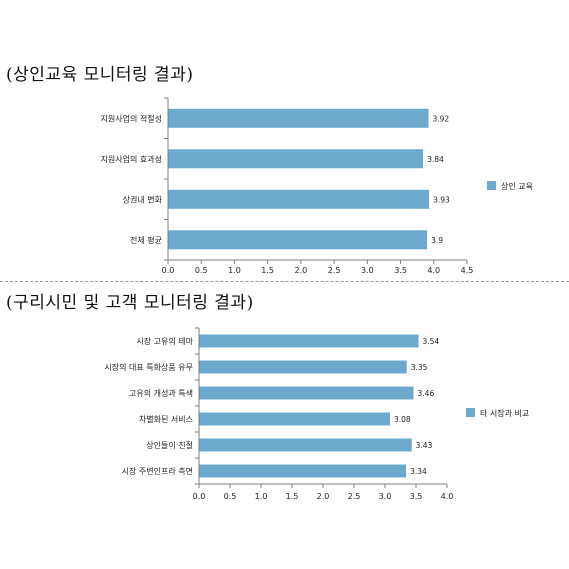 The width and height of the screenshot is (569, 569). Describe the element at coordinates (230, 496) in the screenshot. I see `residents-x-tick-label: 0.5` at that location.